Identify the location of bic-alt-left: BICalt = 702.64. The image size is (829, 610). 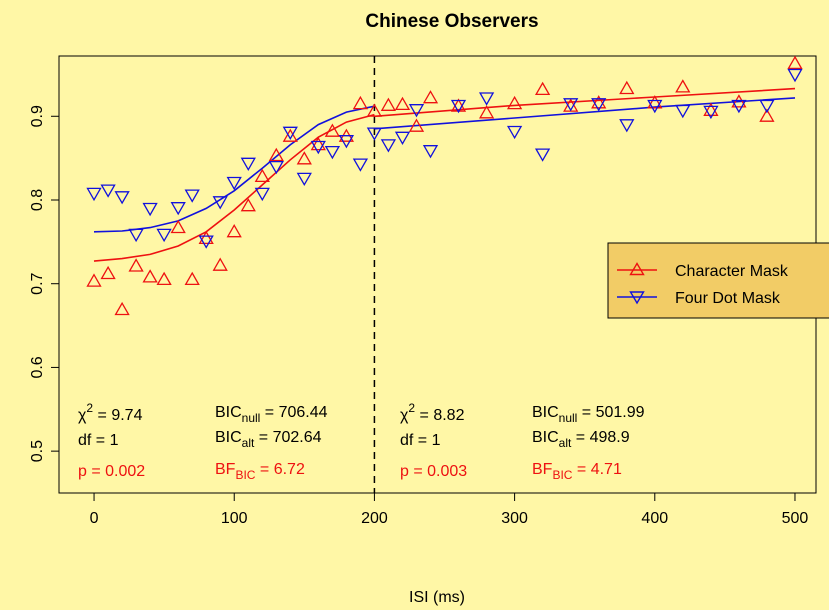
(268, 439).